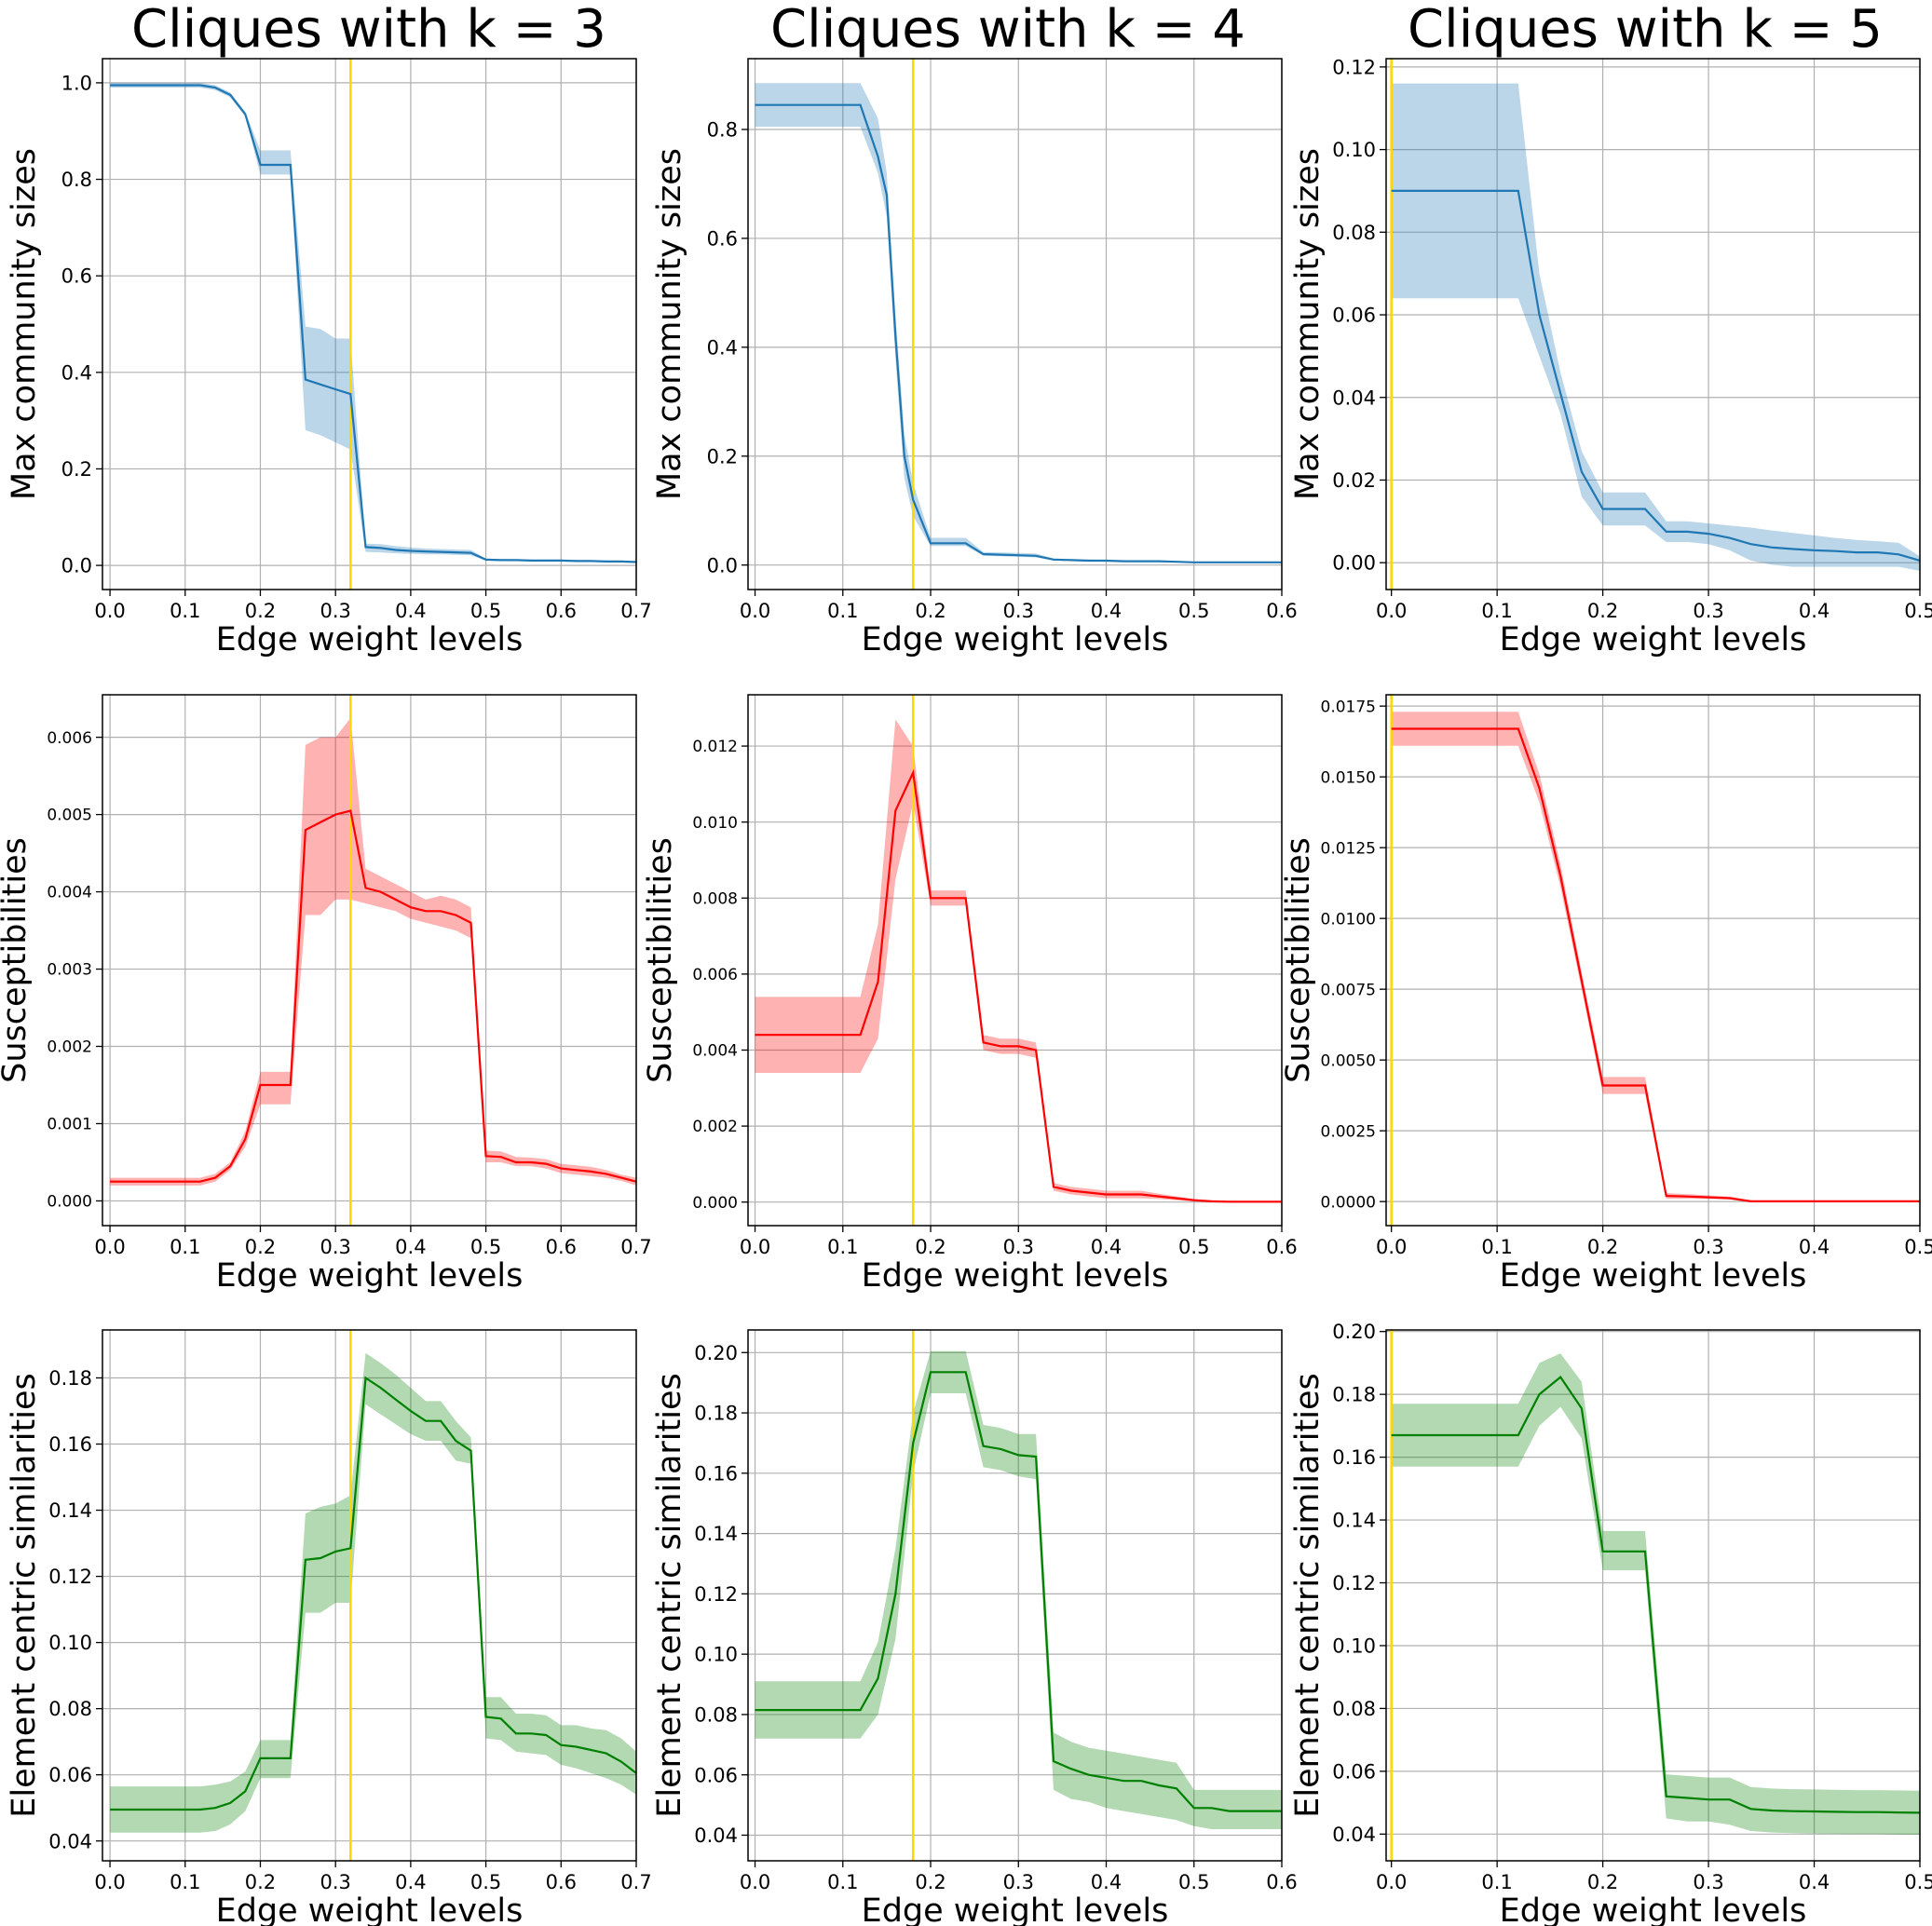 This screenshot has height=1926, width=1932. I want to click on y-axis-label: Max community sizes, so click(24, 324).